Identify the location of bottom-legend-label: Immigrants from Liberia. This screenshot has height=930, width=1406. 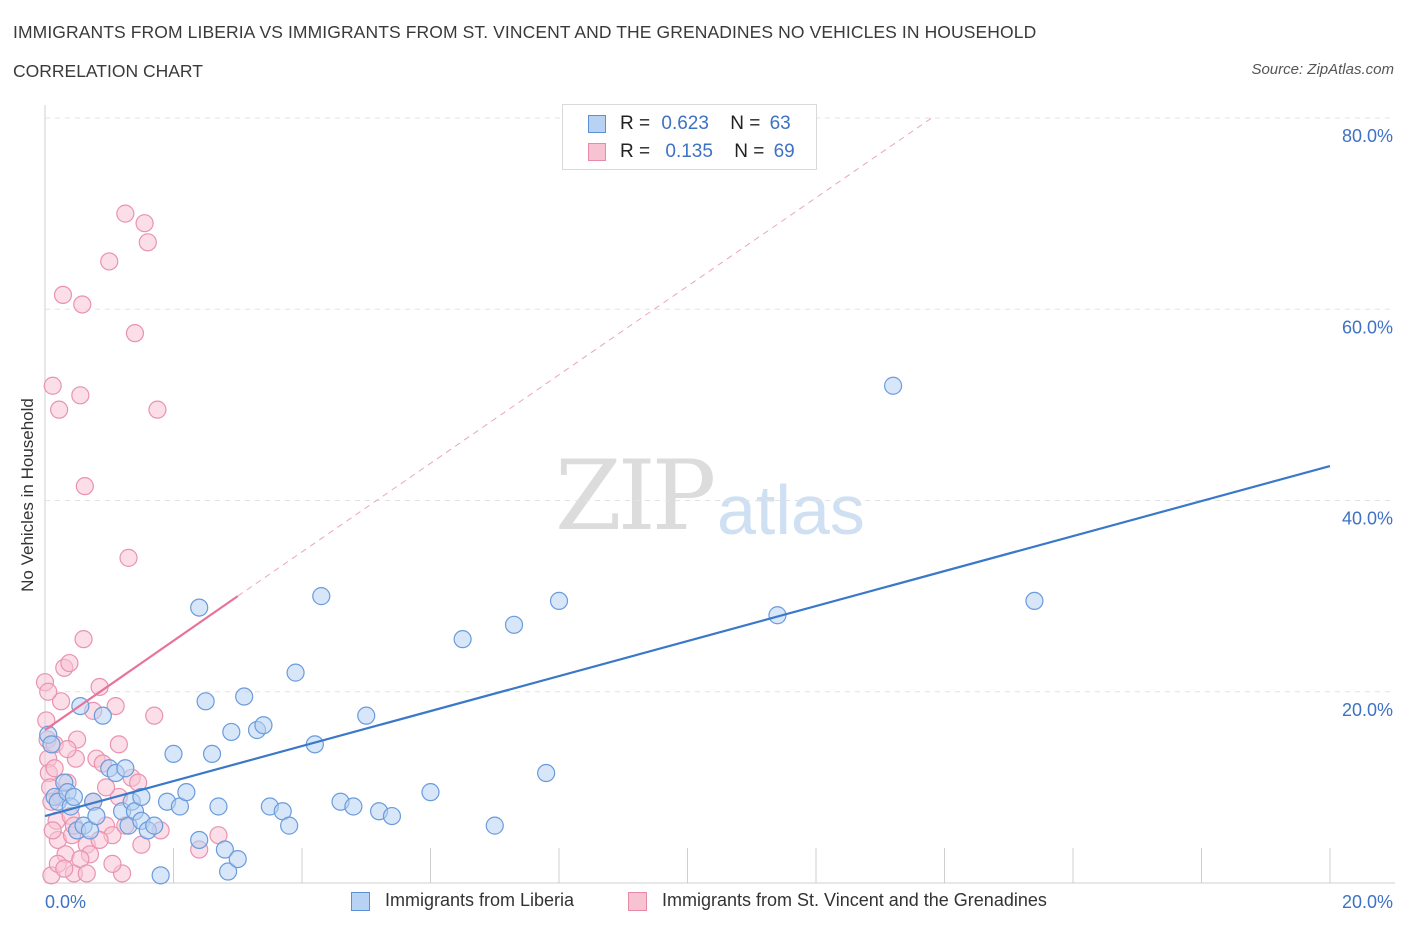
(480, 900).